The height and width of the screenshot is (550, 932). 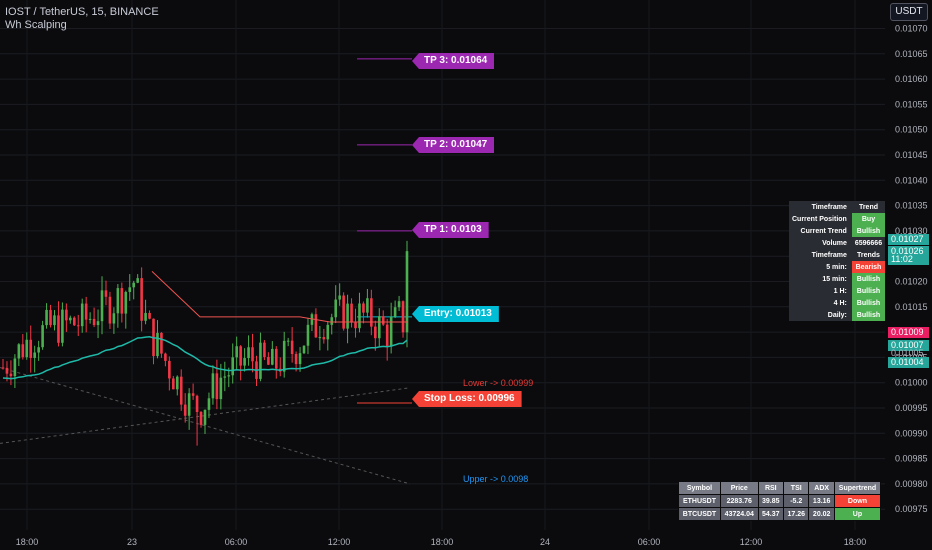 What do you see at coordinates (857, 488) in the screenshot?
I see `symbol-header: Supertrend` at bounding box center [857, 488].